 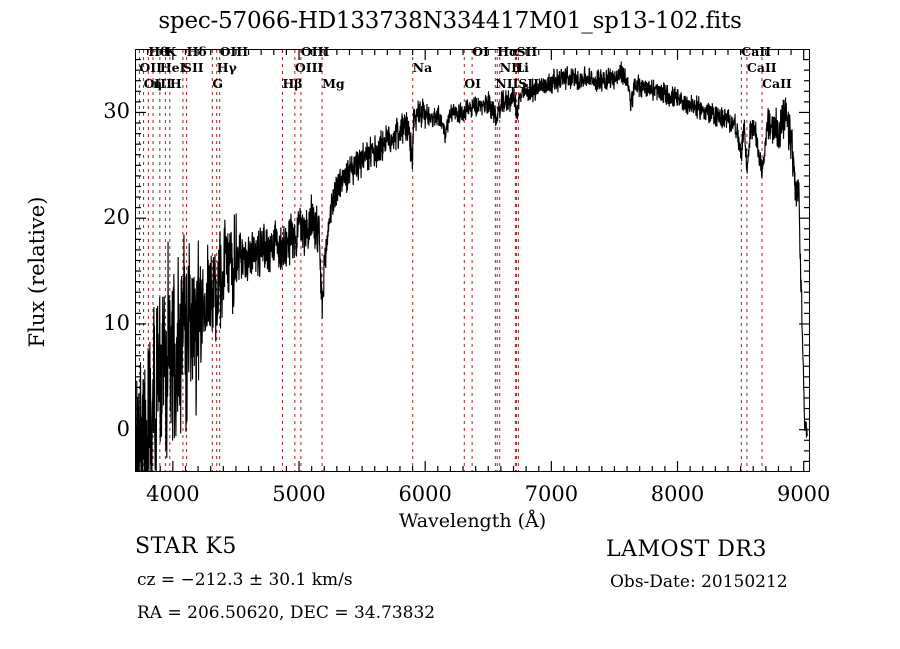 I want to click on y-tick-label: 0, so click(x=123, y=428).